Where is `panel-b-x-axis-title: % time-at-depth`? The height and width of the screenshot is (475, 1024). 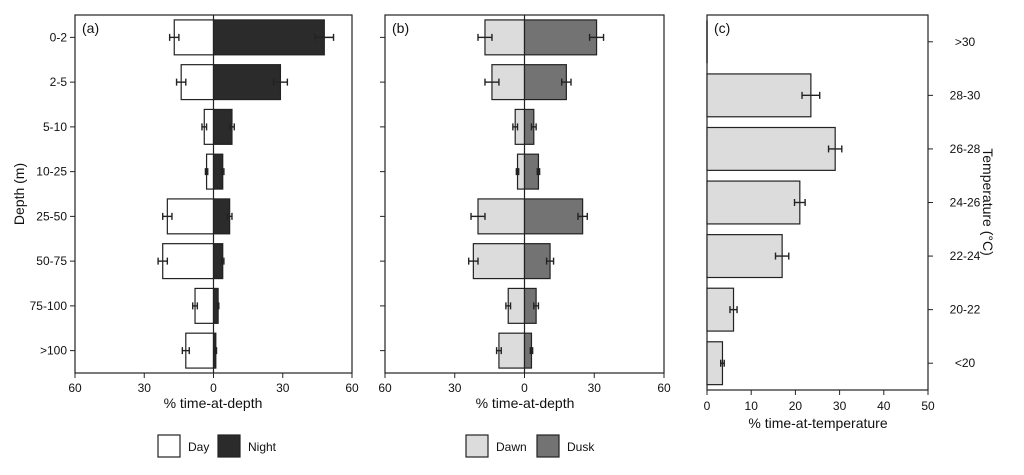
panel-b-x-axis-title: % time-at-depth is located at coordinates (525, 403).